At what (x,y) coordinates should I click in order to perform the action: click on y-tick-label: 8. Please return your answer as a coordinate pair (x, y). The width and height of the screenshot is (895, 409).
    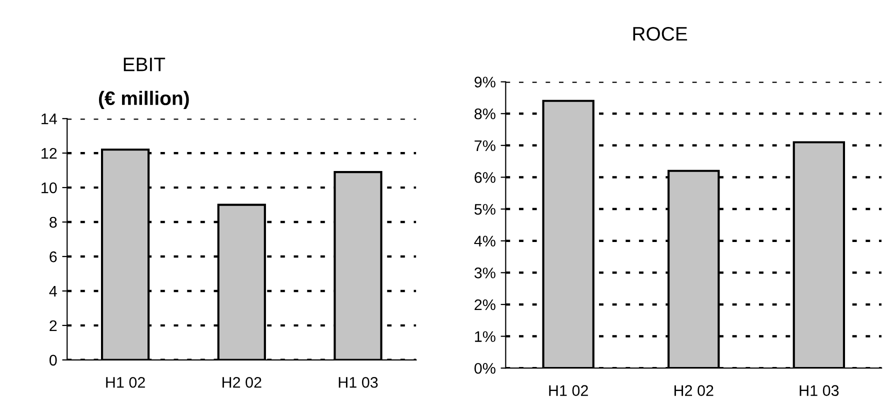
    Looking at the image, I should click on (53, 222).